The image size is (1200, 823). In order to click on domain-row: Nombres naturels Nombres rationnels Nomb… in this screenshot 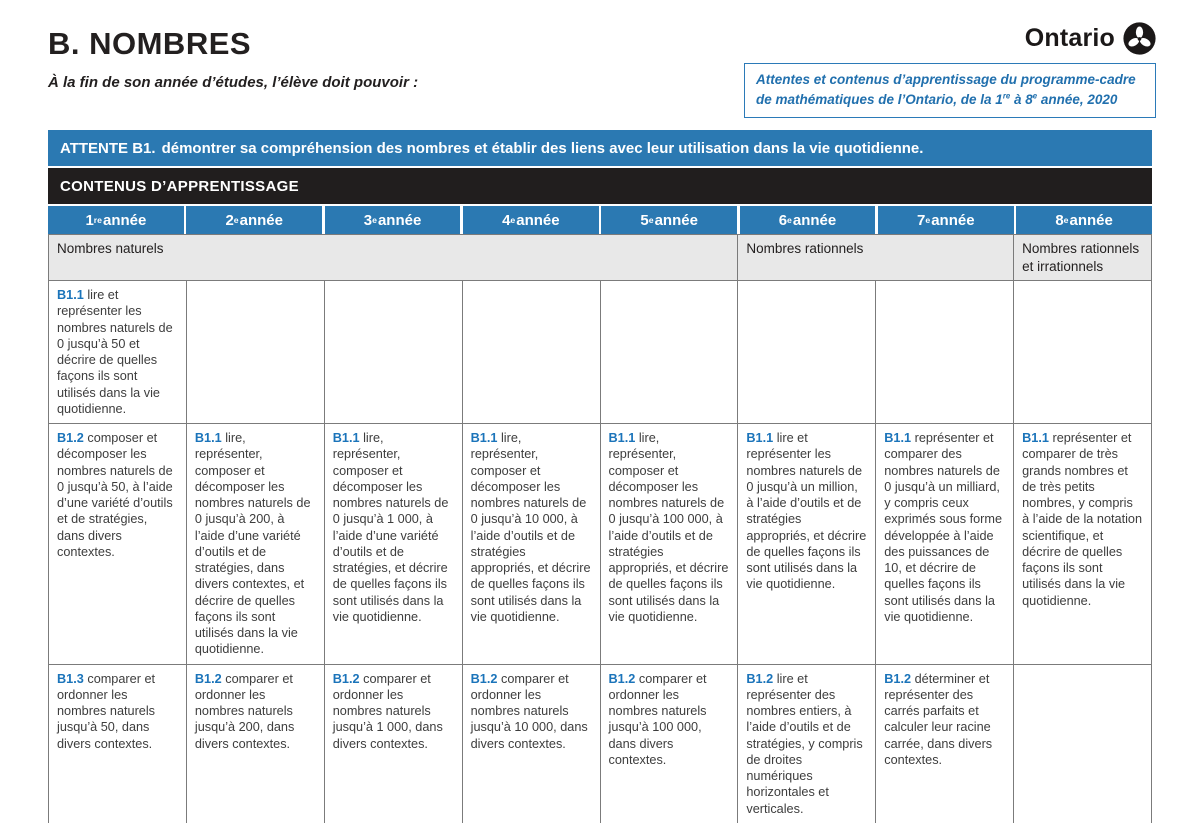, I will do `click(599, 257)`.